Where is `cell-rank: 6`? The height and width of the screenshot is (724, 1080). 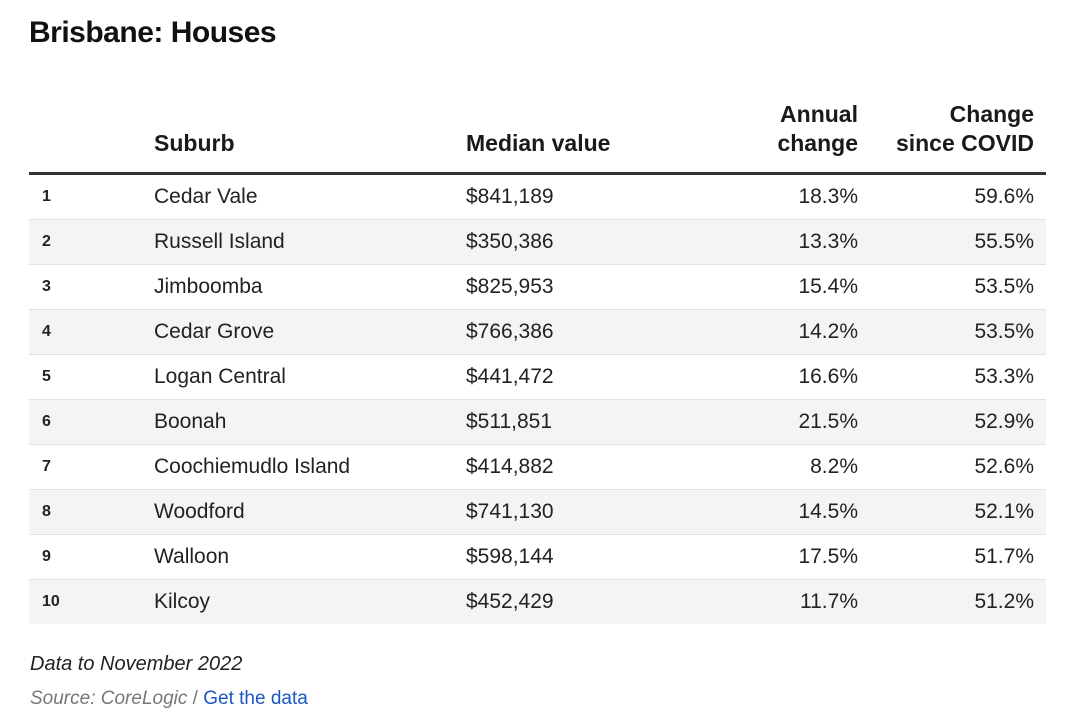 cell-rank: 6 is located at coordinates (91, 422).